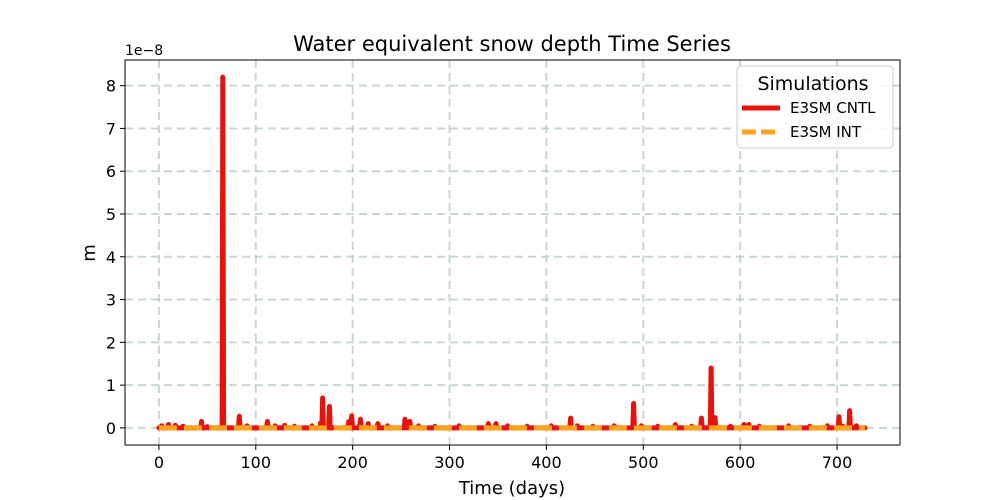 This screenshot has height=500, width=1000. I want to click on y-tick-label: 0, so click(111, 428).